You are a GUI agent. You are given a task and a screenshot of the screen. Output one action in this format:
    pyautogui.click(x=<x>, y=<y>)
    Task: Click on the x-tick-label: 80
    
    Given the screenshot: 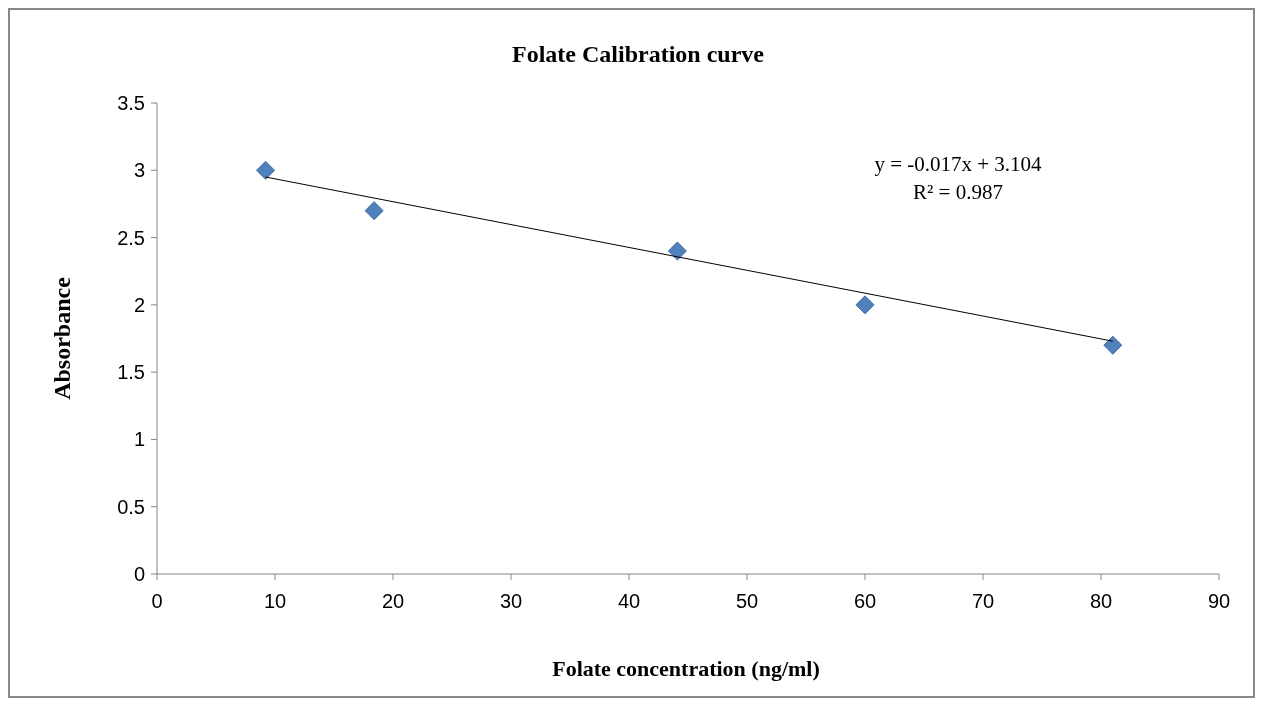 What is the action you would take?
    pyautogui.click(x=1101, y=601)
    